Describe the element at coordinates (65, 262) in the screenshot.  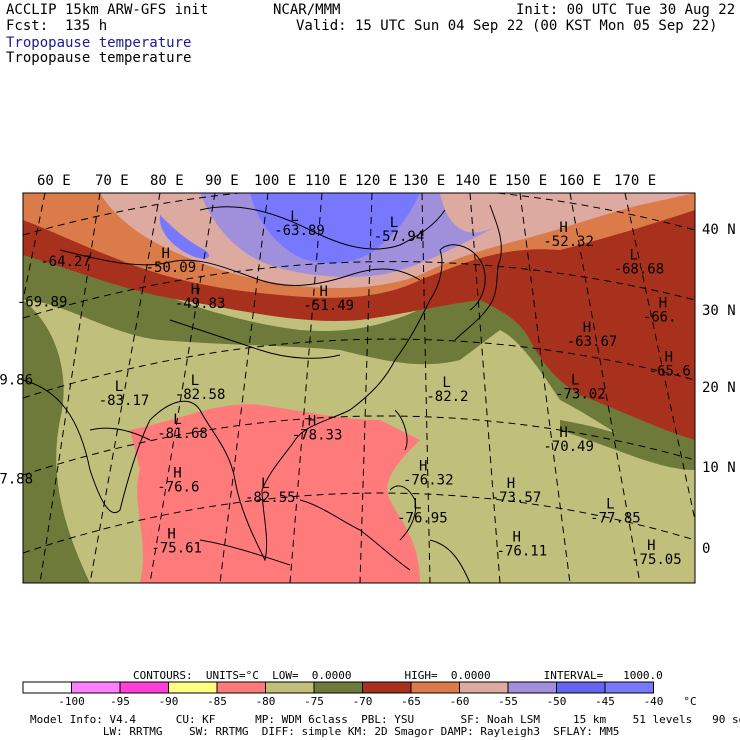
I see `extremum-value: -64.27` at that location.